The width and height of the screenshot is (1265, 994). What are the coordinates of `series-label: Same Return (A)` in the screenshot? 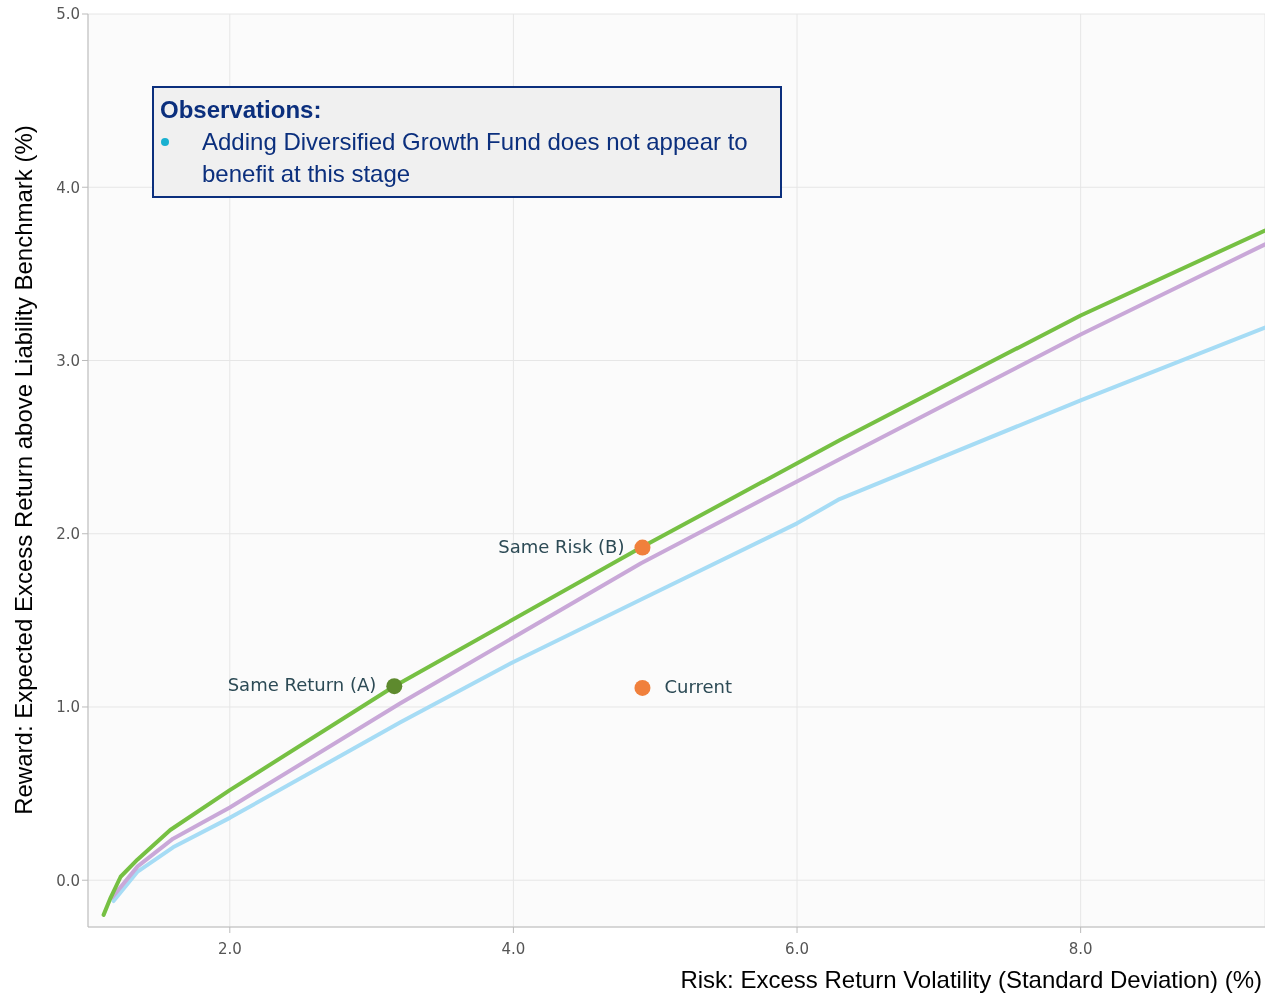 It's located at (302, 685).